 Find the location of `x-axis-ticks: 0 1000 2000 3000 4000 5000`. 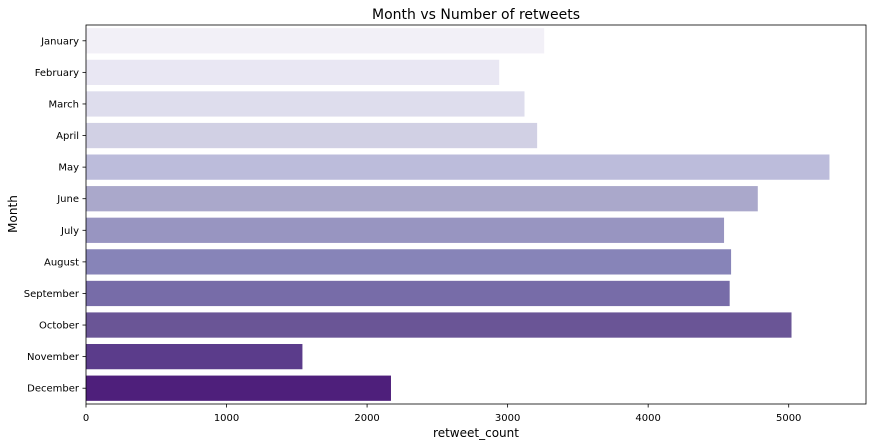

x-axis-ticks: 0 1000 2000 3000 4000 5000 is located at coordinates (442, 414).